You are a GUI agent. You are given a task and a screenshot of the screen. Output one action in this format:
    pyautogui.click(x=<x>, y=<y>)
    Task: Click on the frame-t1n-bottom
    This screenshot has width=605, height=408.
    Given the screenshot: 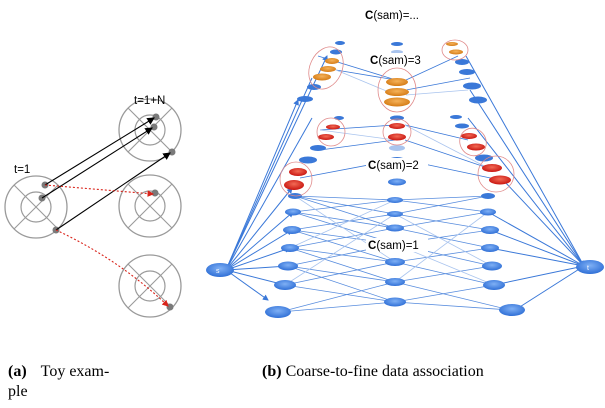 What is the action you would take?
    pyautogui.click(x=150, y=286)
    